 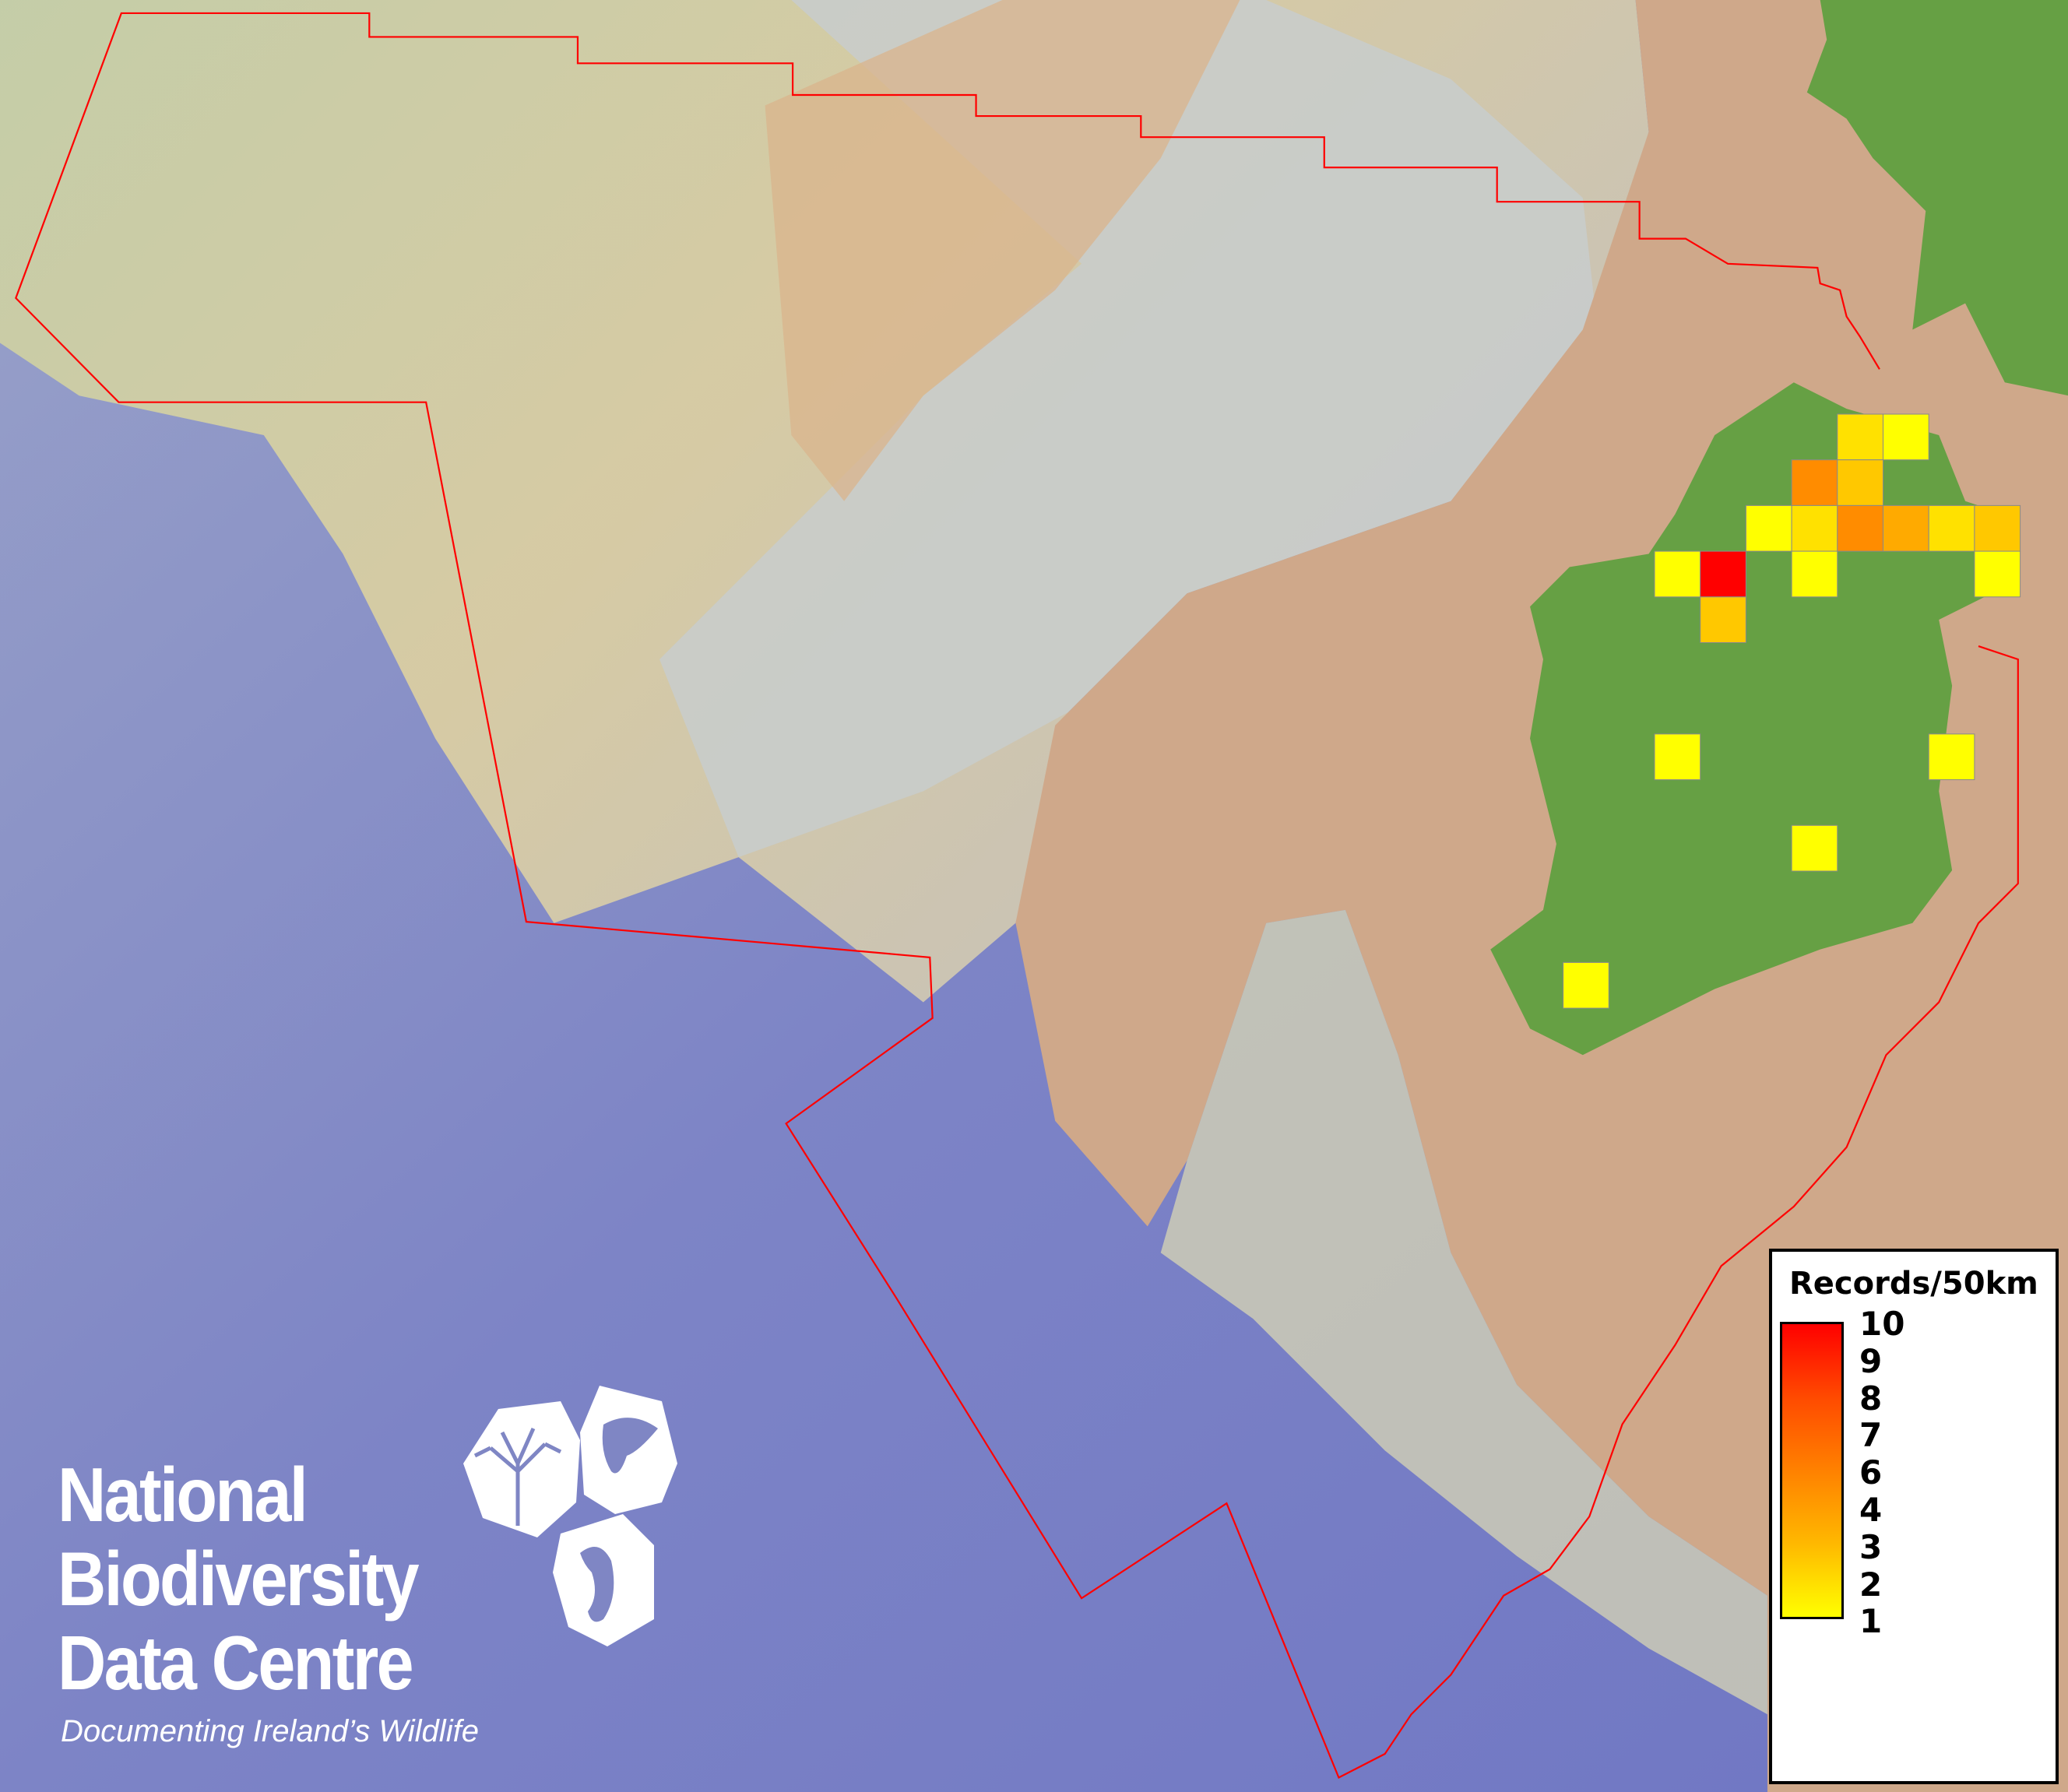 What do you see at coordinates (1871, 1584) in the screenshot?
I see `legend-tick-label: 2` at bounding box center [1871, 1584].